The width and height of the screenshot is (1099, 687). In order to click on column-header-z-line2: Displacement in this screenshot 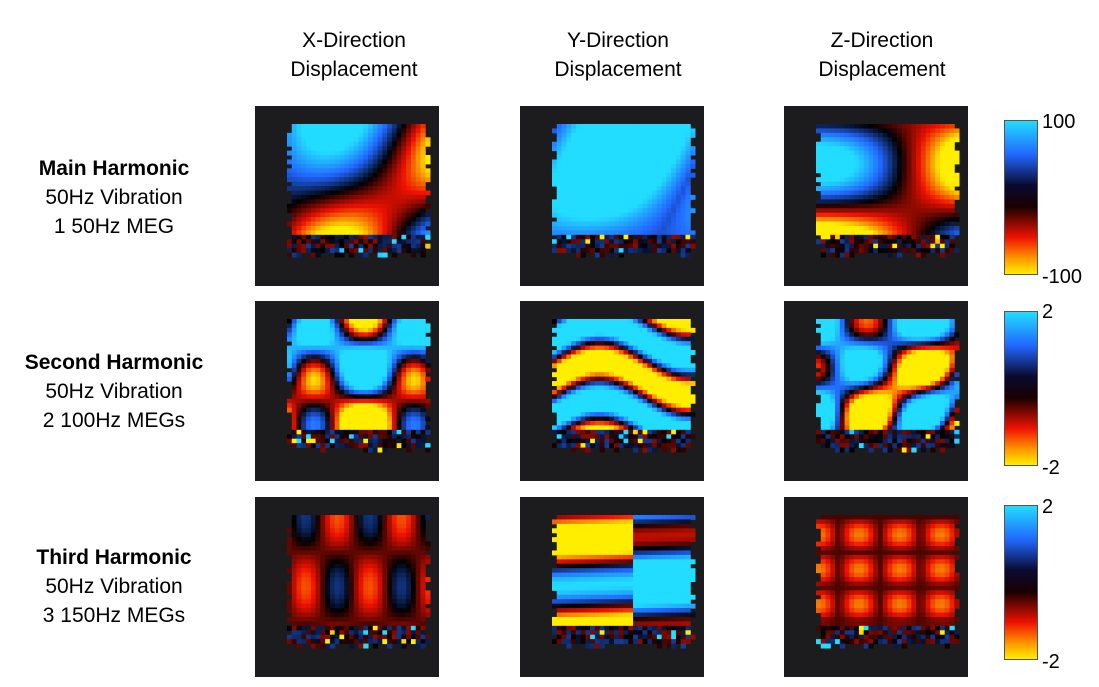, I will do `click(882, 69)`.